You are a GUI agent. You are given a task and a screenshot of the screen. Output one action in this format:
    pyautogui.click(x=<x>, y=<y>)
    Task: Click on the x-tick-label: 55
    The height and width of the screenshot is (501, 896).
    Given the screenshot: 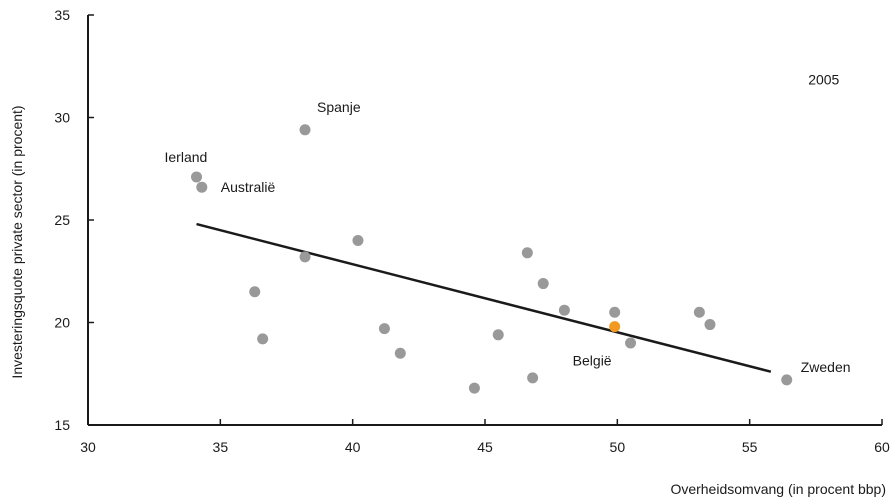 What is the action you would take?
    pyautogui.click(x=750, y=447)
    